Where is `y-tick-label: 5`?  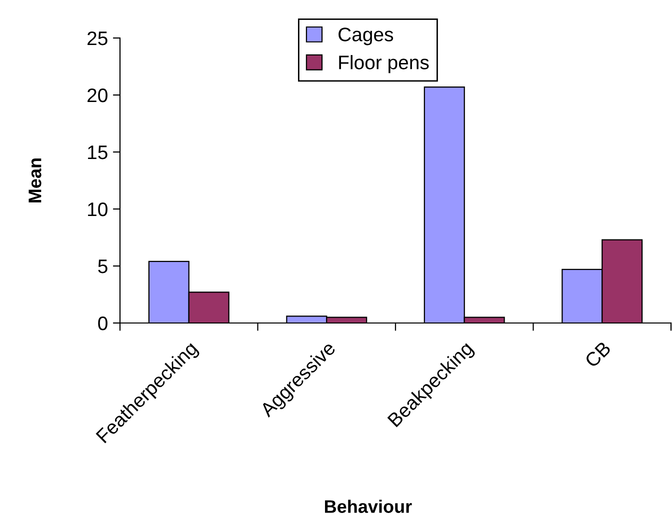
y-tick-label: 5 is located at coordinates (103, 267).